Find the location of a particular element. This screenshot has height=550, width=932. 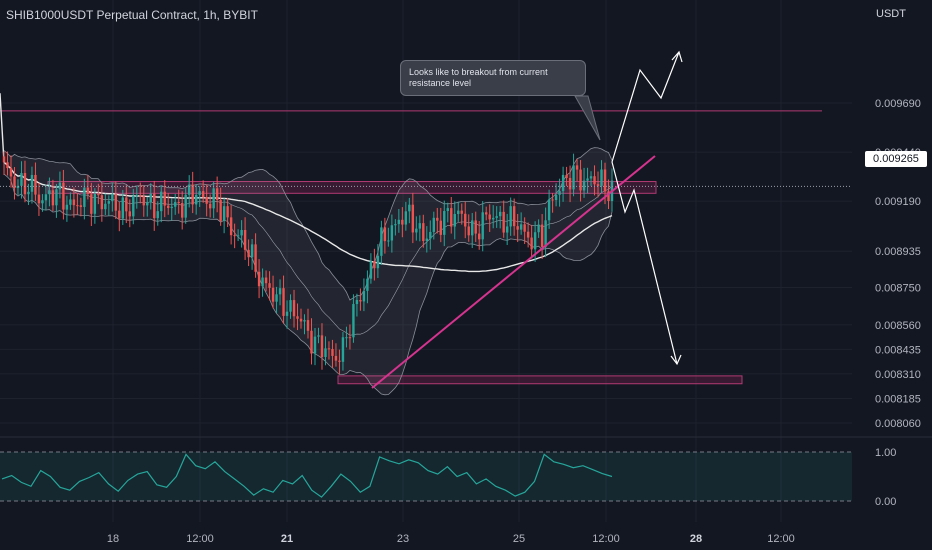

y-tick-label: 0.008935 is located at coordinates (898, 252).